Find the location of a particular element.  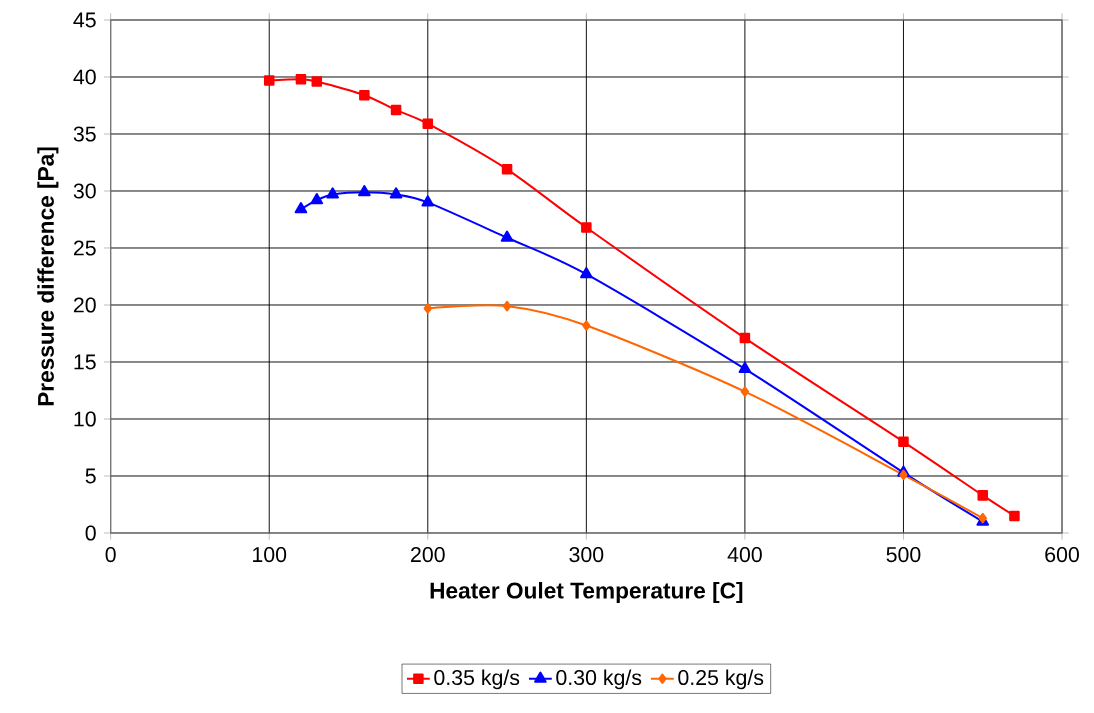

x-tick-label: 200 is located at coordinates (428, 555).